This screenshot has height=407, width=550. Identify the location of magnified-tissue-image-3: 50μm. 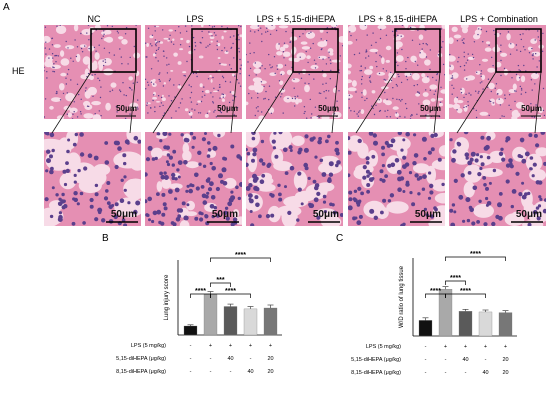
(294, 179).